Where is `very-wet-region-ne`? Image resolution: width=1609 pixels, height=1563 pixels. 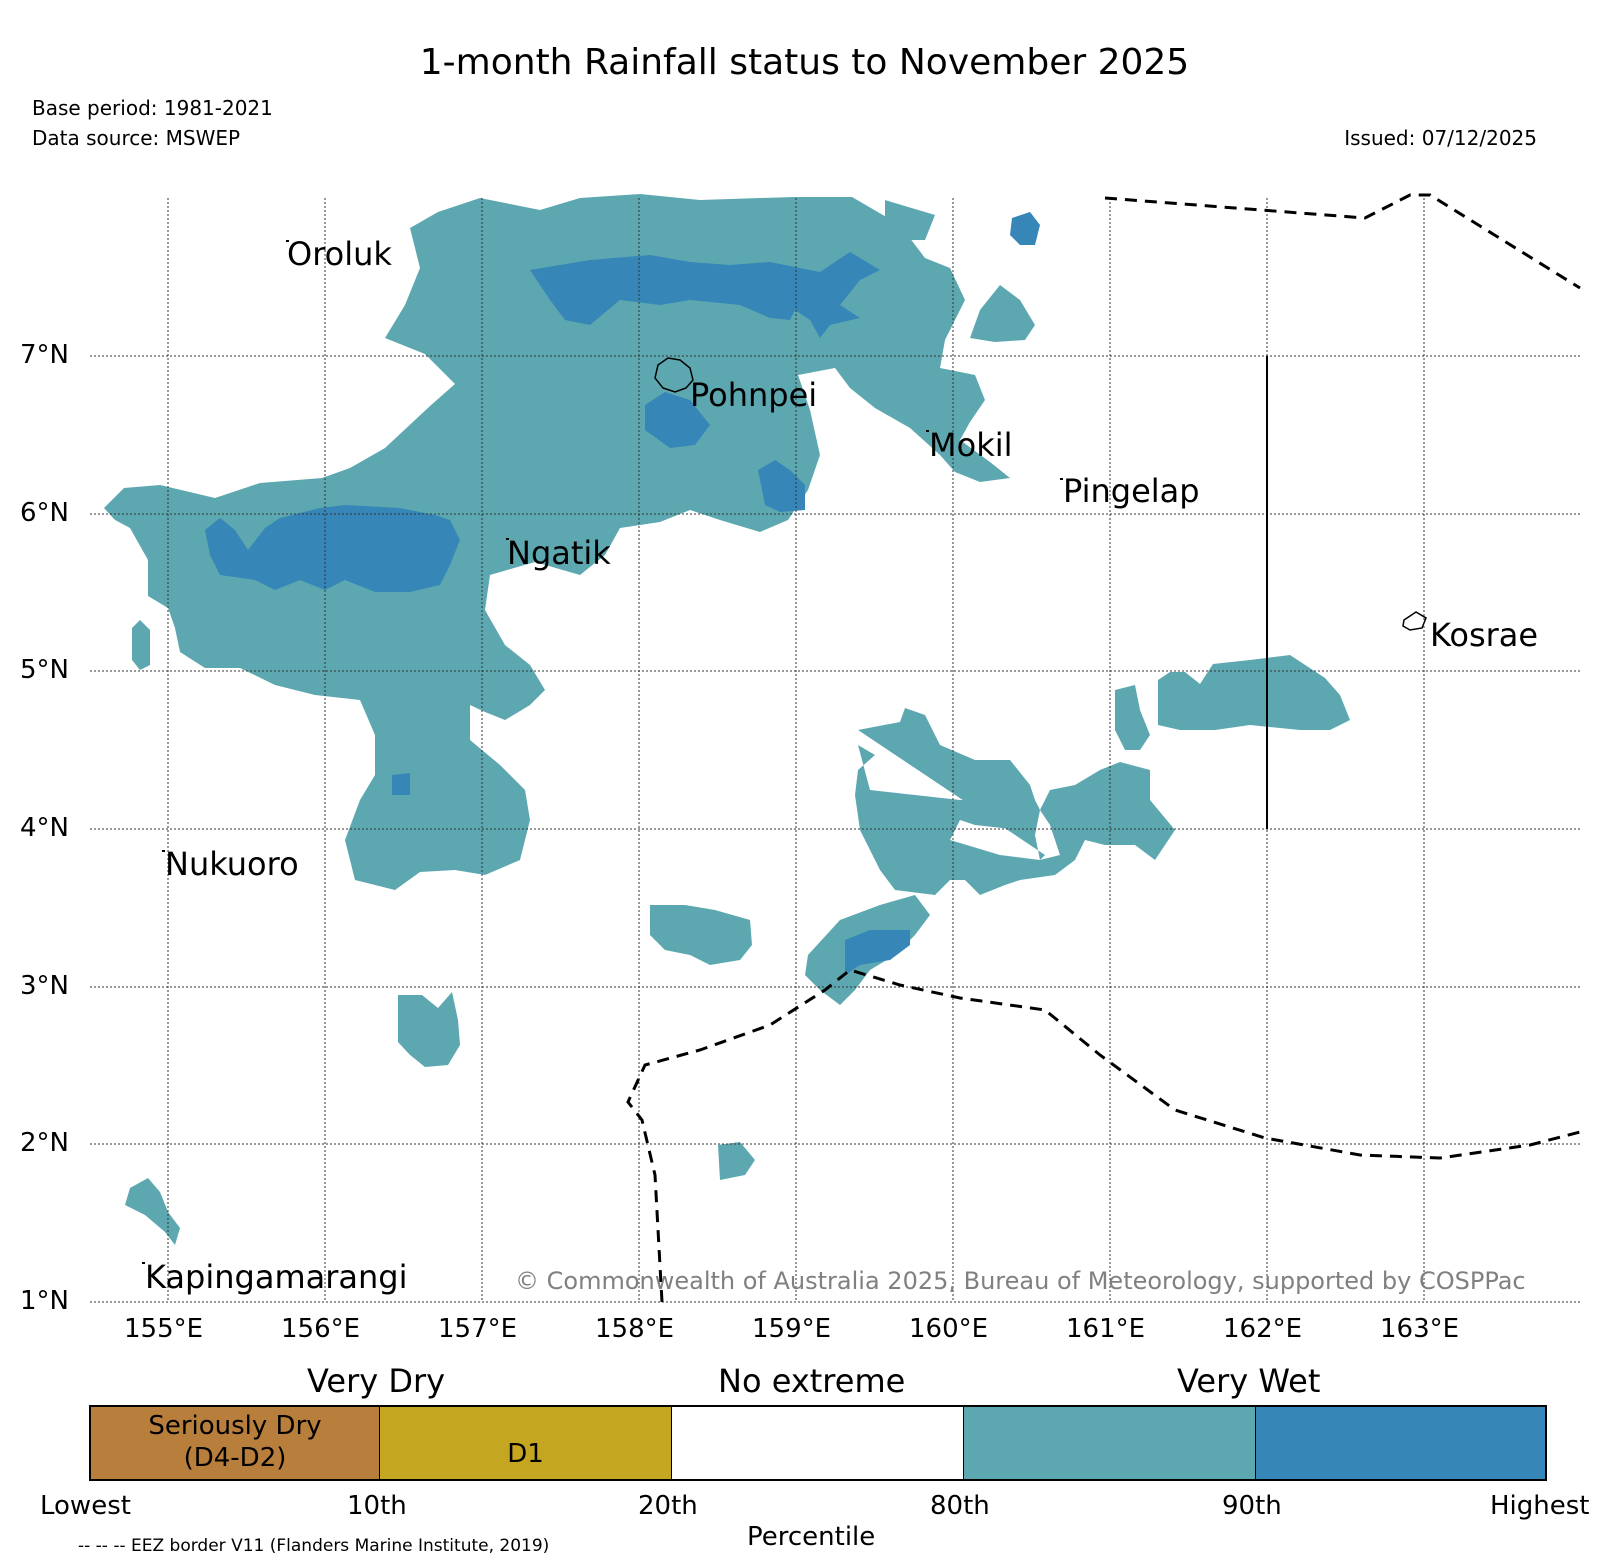 very-wet-region-ne is located at coordinates (1025, 228).